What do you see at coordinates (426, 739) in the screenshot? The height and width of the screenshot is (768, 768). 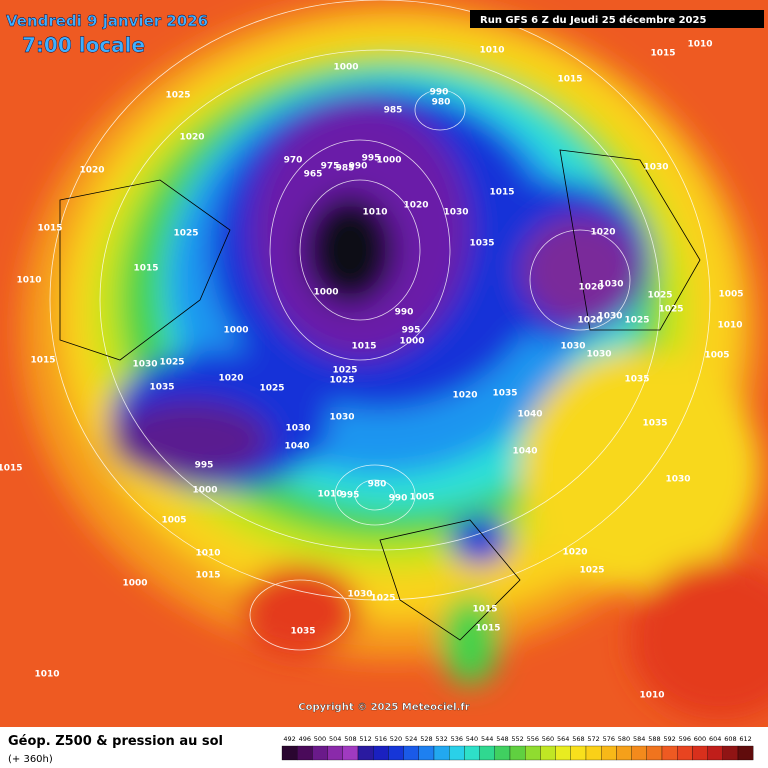 I see `legend-label: 528` at bounding box center [426, 739].